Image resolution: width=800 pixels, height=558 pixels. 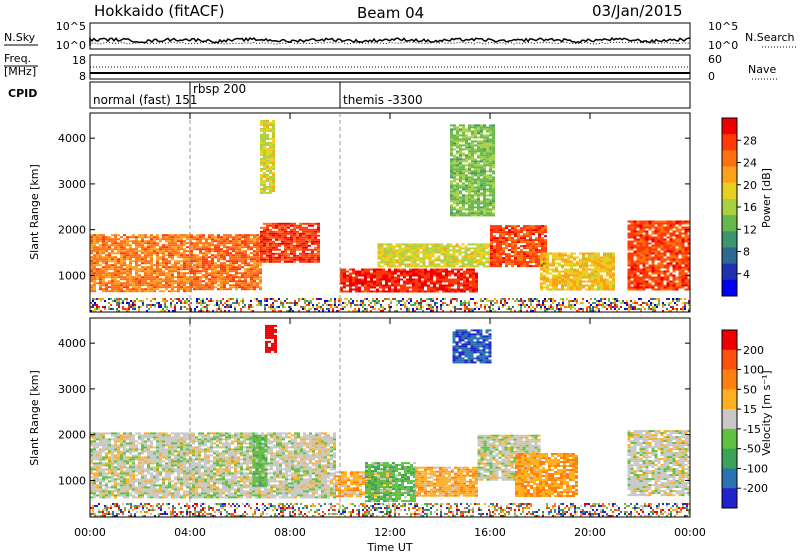 What do you see at coordinates (90, 532) in the screenshot?
I see `x-tick-0: 00:00` at bounding box center [90, 532].